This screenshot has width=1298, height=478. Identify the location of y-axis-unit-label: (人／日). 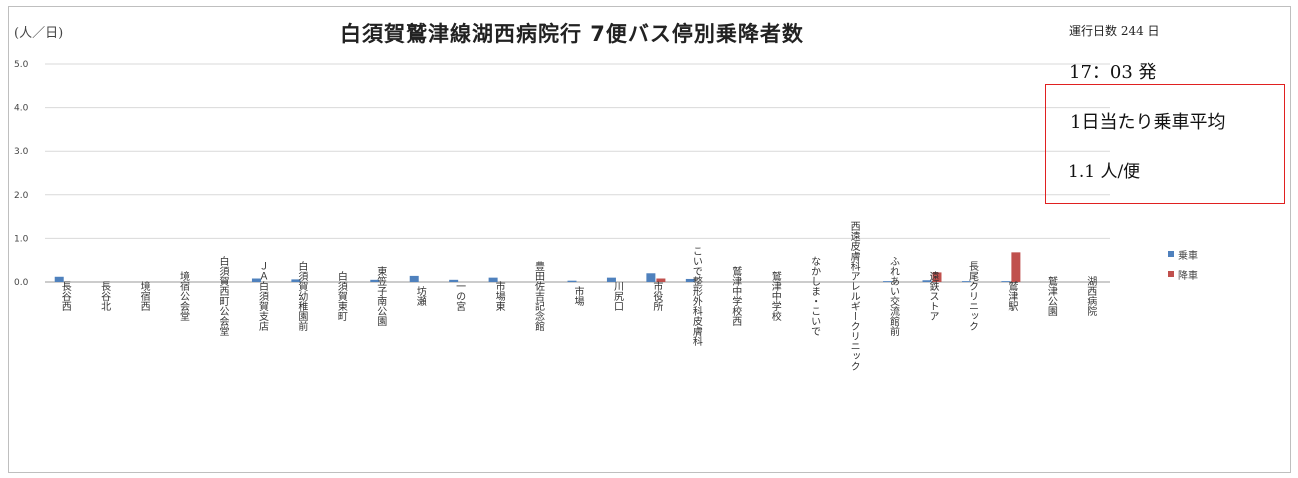
(39, 33).